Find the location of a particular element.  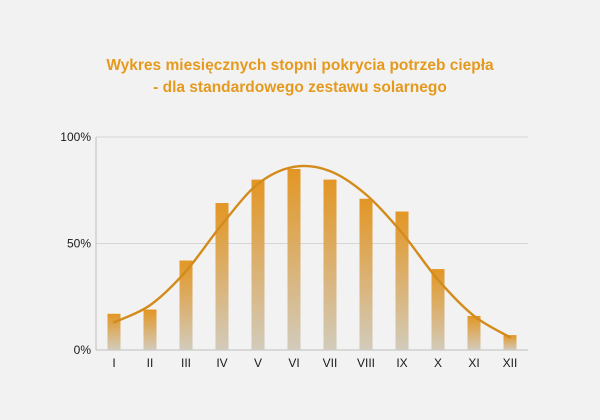

x-tick-label-IX: IX is located at coordinates (401, 363).